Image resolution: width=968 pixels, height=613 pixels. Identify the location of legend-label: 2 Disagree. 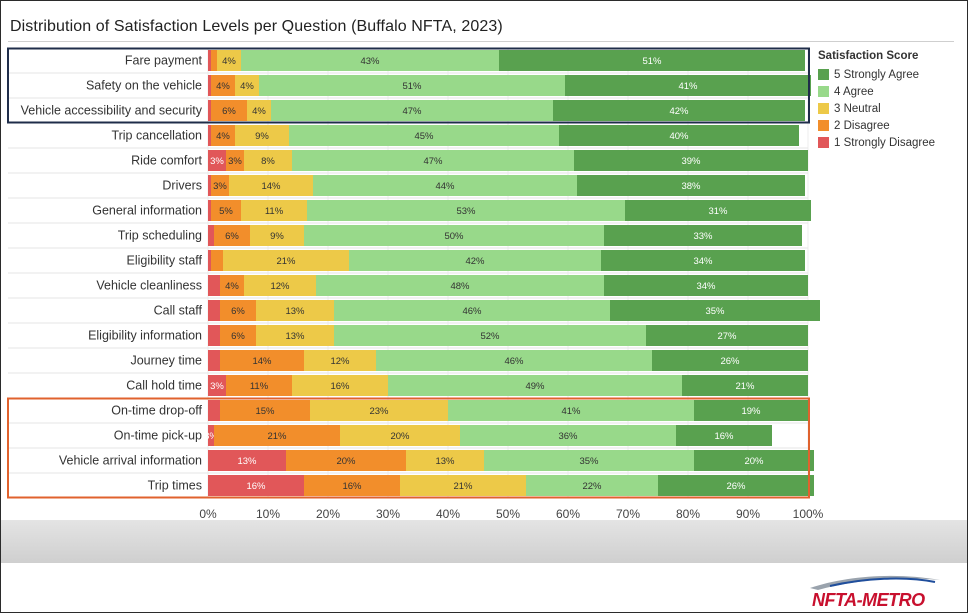
(862, 125).